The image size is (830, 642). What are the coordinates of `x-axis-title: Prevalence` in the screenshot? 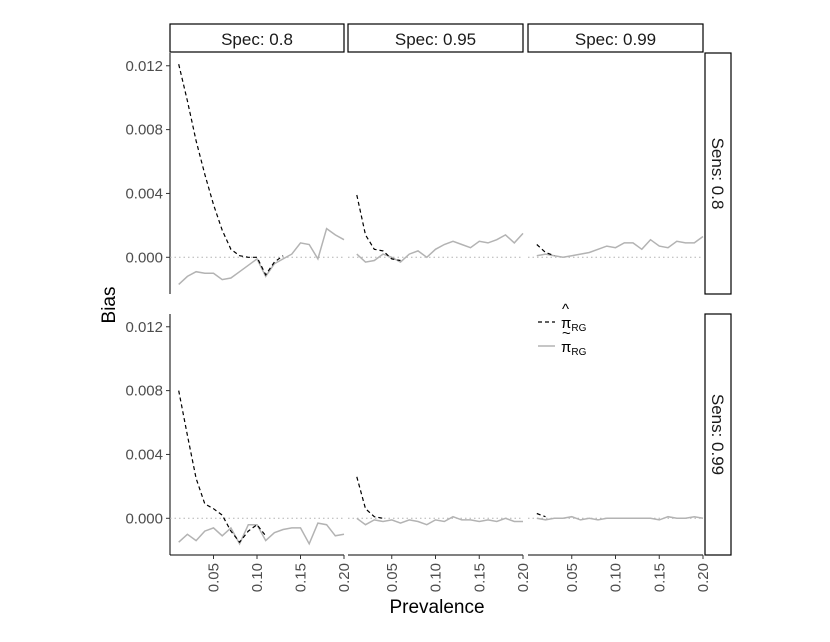 It's located at (436, 607).